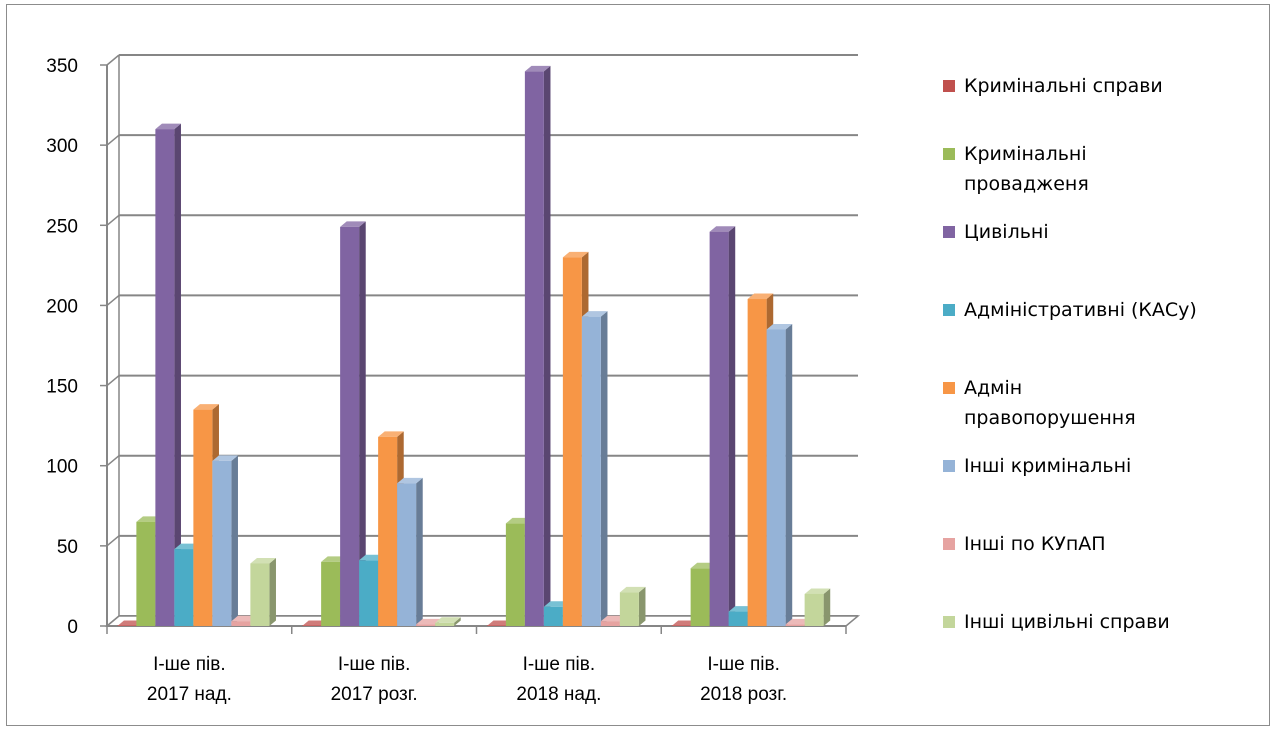 The height and width of the screenshot is (731, 1278). What do you see at coordinates (62, 146) in the screenshot?
I see `y-tick-label-300: 300` at bounding box center [62, 146].